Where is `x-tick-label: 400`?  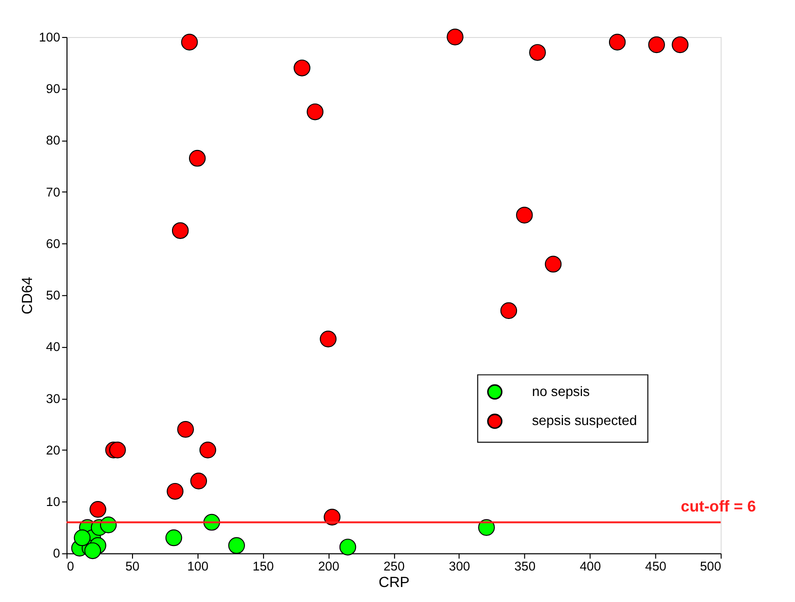
x-tick-label: 400 is located at coordinates (590, 566).